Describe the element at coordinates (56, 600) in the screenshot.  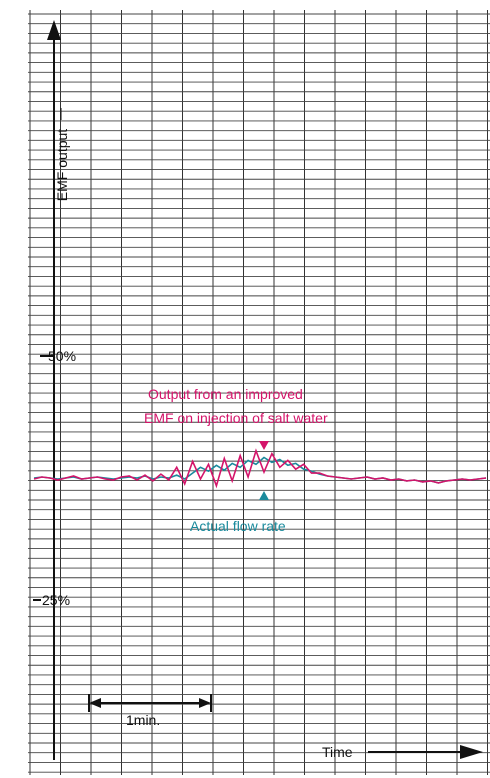
I see `y-tick-label-25: 25%` at that location.